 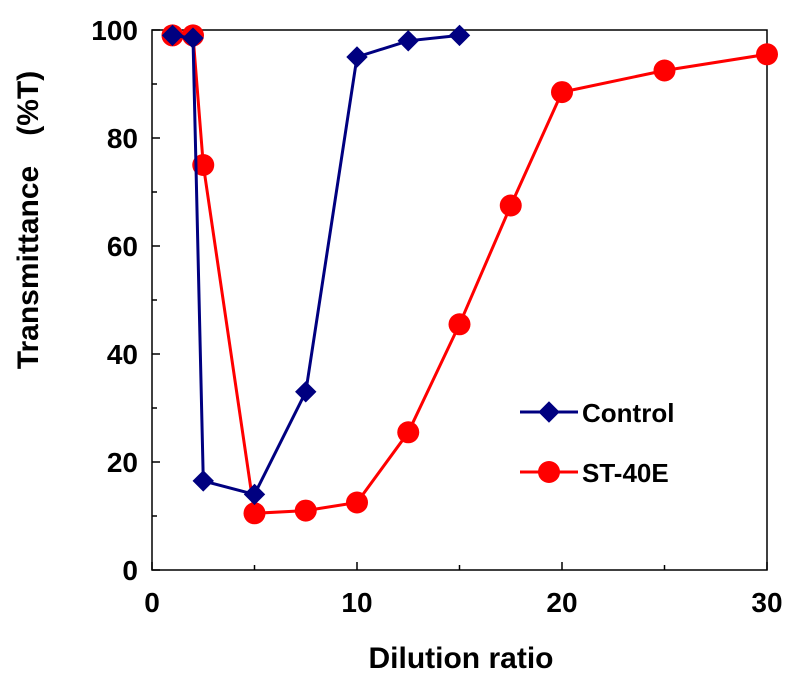 I want to click on x-tick-label: 30, so click(x=766, y=602).